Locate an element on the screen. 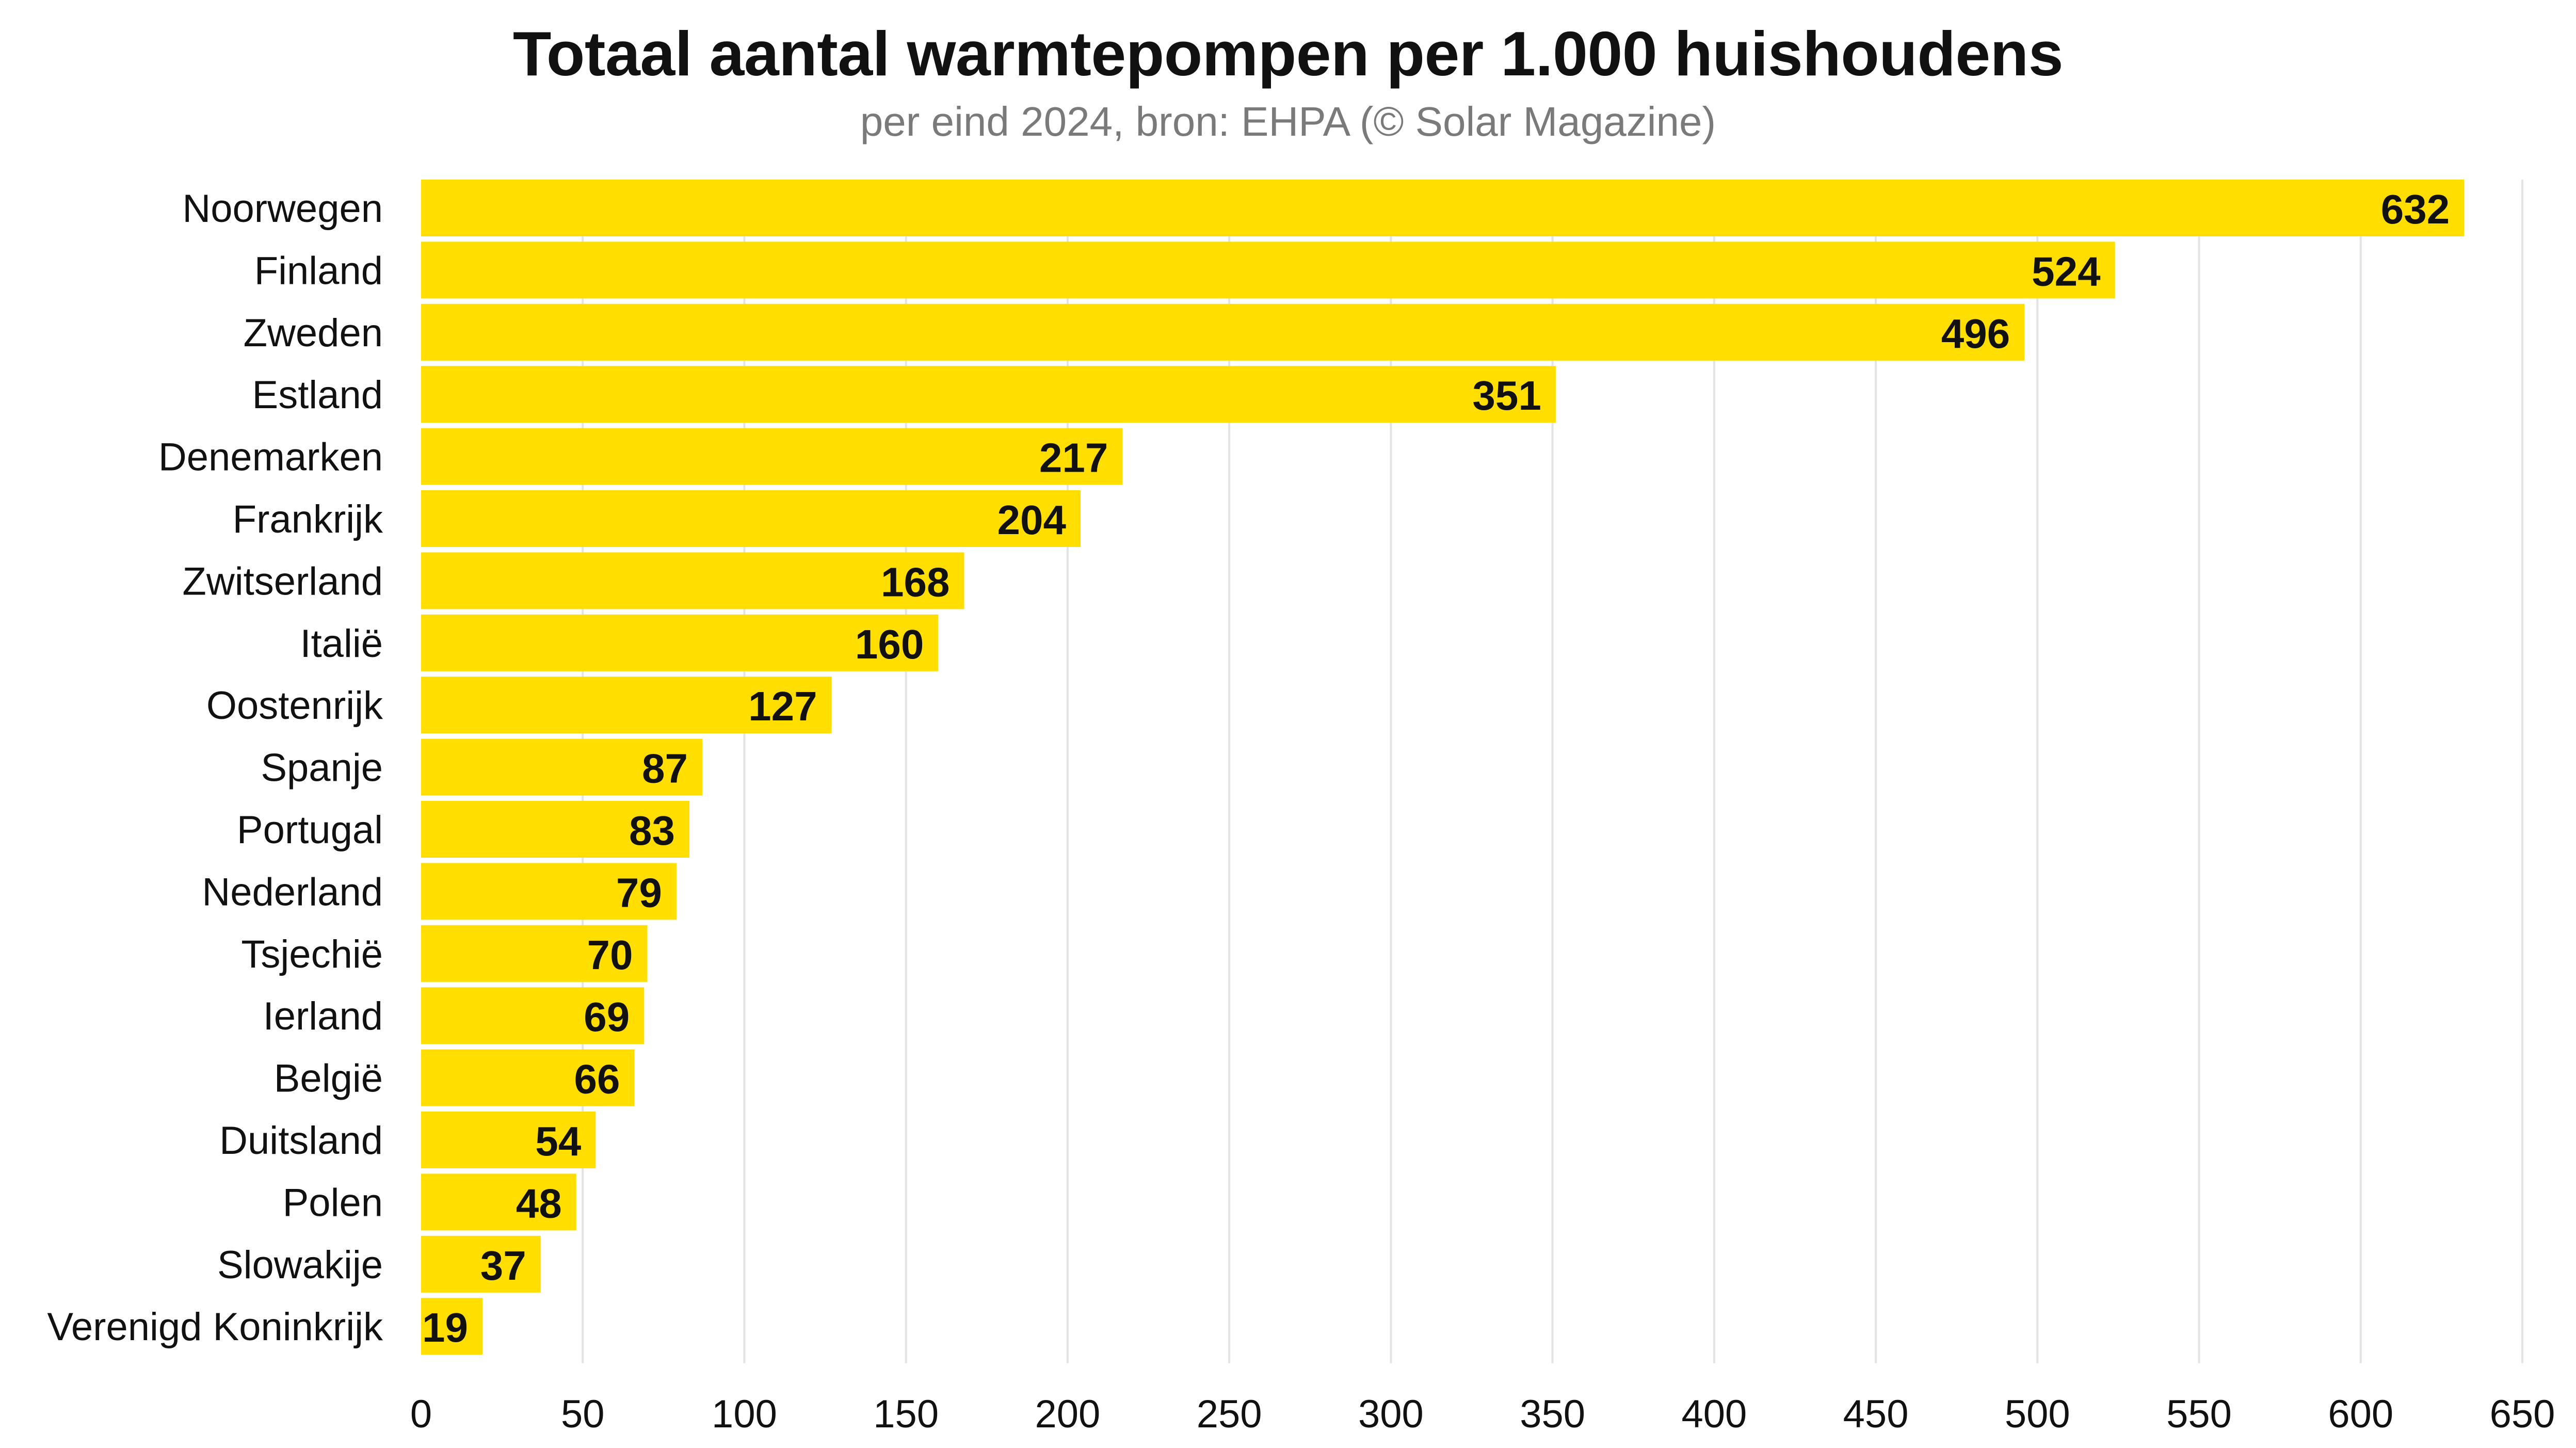 Image resolution: width=2576 pixels, height=1448 pixels. x-tick-label: 0 is located at coordinates (421, 1414).